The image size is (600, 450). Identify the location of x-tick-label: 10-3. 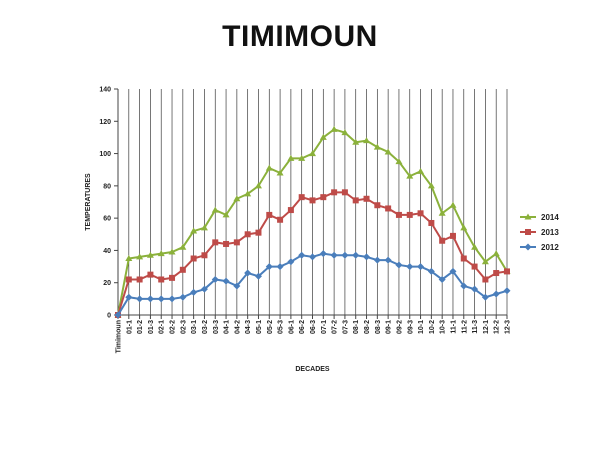
(443, 327).